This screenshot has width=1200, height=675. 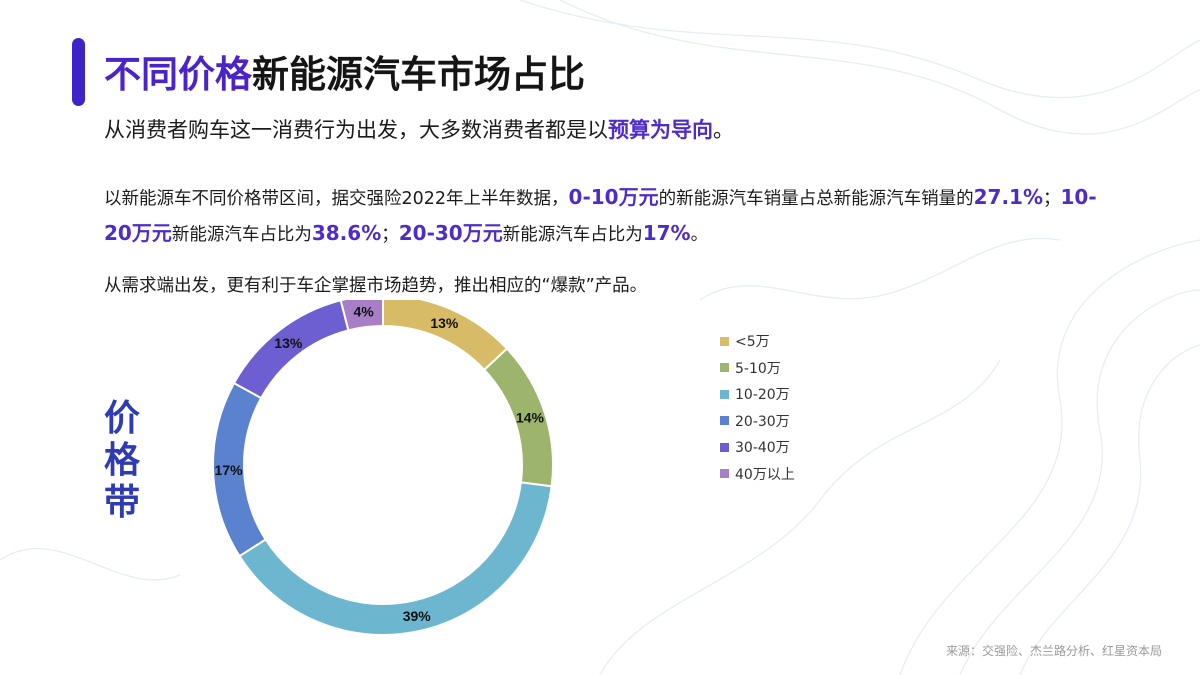 What do you see at coordinates (418, 74) in the screenshot?
I see `title-rest: 新能源汽车市场占比` at bounding box center [418, 74].